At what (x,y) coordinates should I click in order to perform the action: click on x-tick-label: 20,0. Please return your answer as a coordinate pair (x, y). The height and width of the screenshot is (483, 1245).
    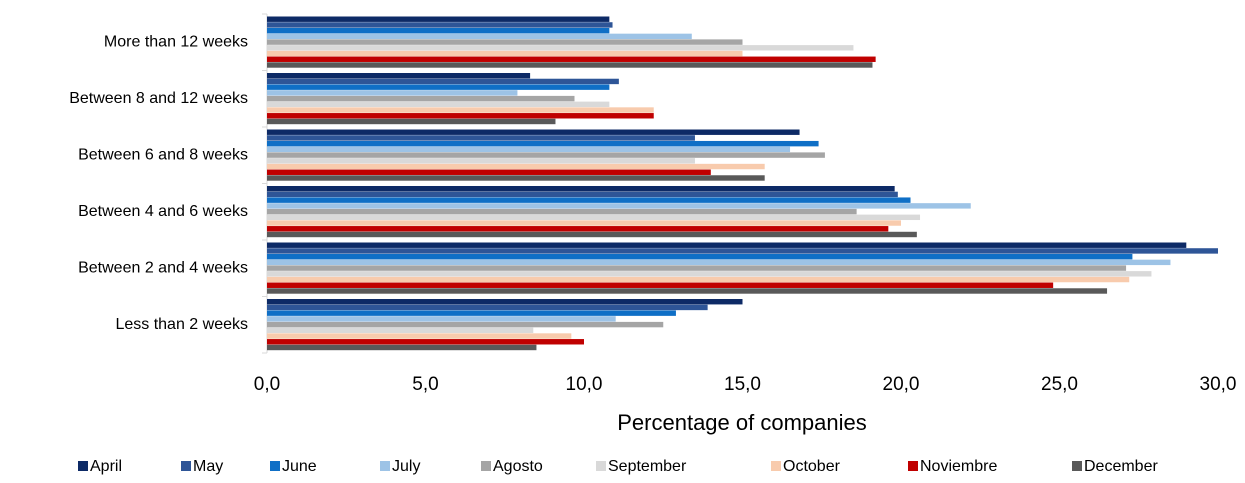
    Looking at the image, I should click on (901, 384).